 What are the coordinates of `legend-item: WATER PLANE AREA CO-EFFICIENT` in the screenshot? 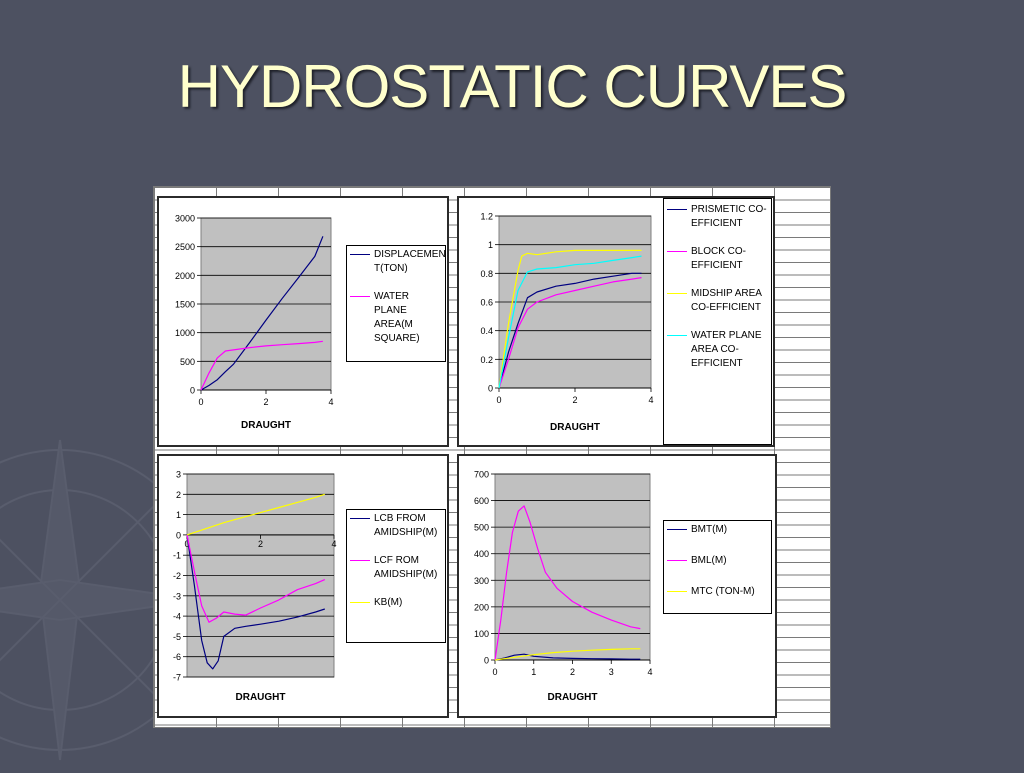 It's located at (717, 350).